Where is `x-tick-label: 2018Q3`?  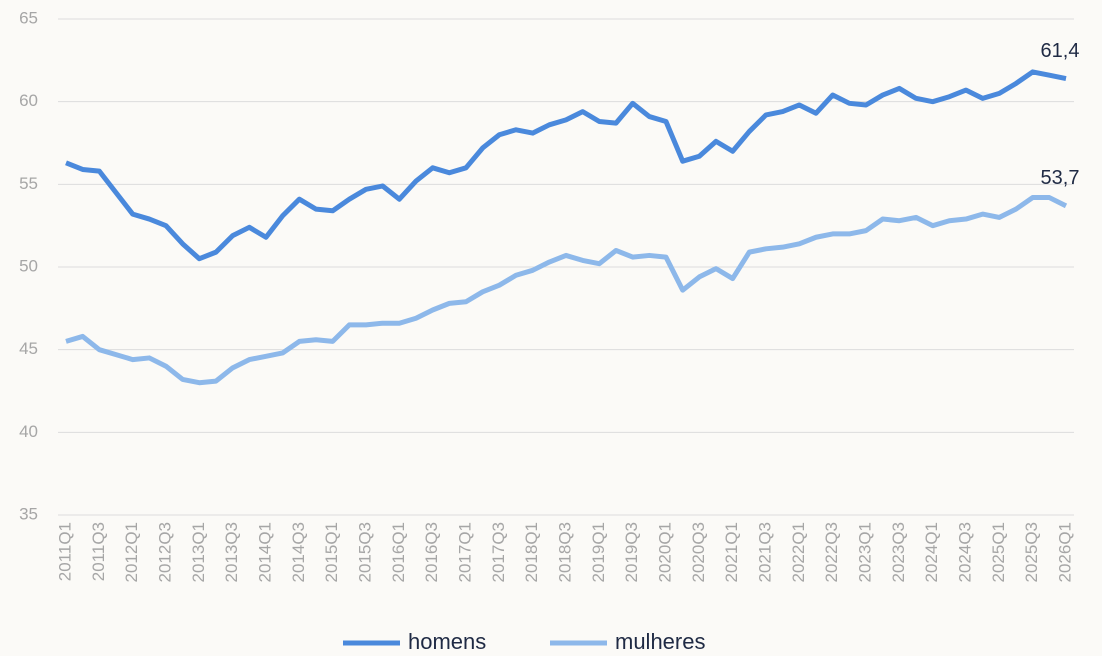
x-tick-label: 2018Q3 is located at coordinates (564, 552).